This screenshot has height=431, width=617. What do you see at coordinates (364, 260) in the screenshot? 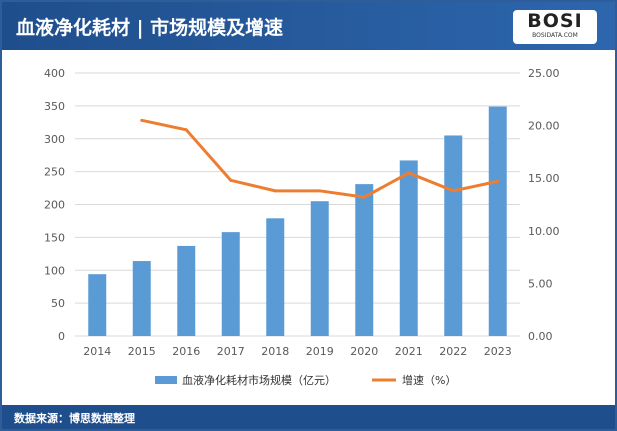
I see `bar-2020` at bounding box center [364, 260].